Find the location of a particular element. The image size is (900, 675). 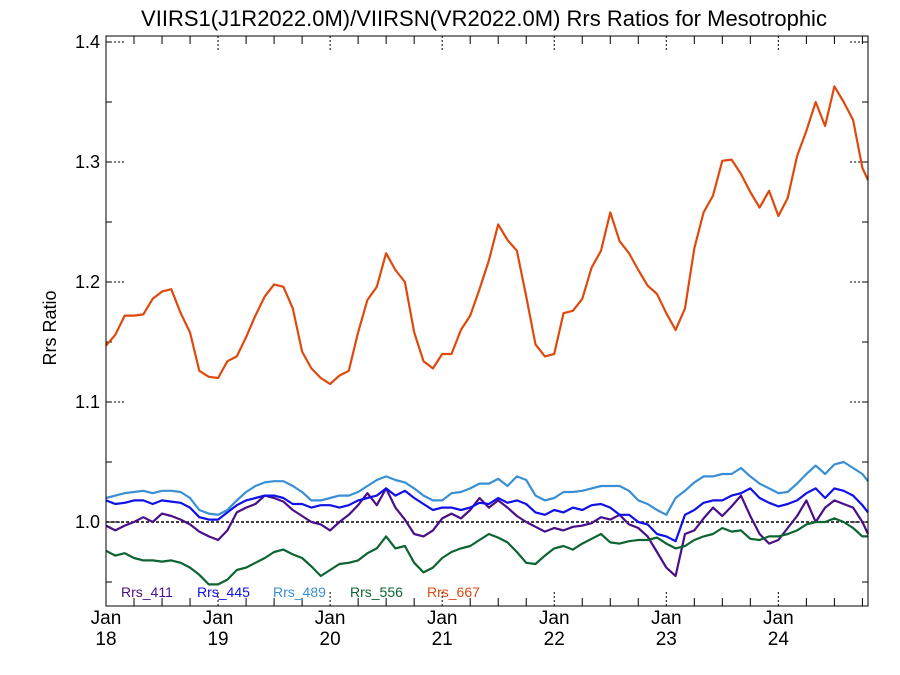

legend-entry-rrs-489: Rrs_489 is located at coordinates (299, 592).